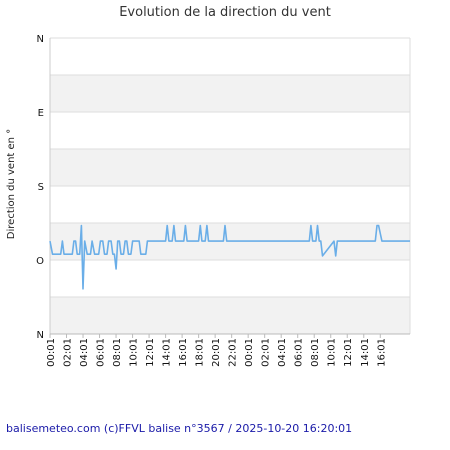 This screenshot has height=450, width=450. I want to click on x-tick-label: 20:01, so click(216, 352).